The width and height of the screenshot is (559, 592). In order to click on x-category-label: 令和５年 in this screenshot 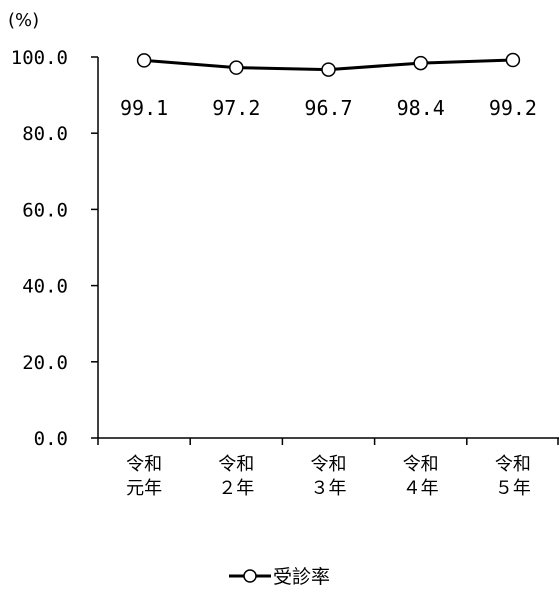, I will do `click(513, 476)`.